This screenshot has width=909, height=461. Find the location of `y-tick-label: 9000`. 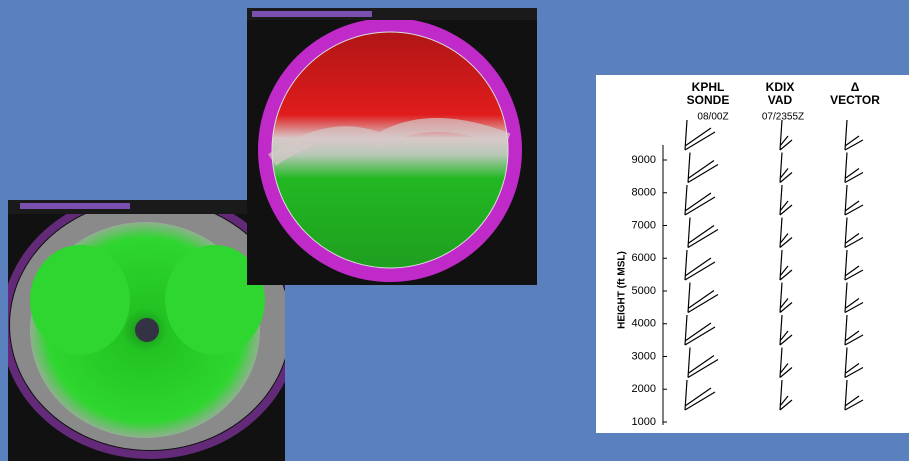

y-tick-label: 9000 is located at coordinates (644, 160).